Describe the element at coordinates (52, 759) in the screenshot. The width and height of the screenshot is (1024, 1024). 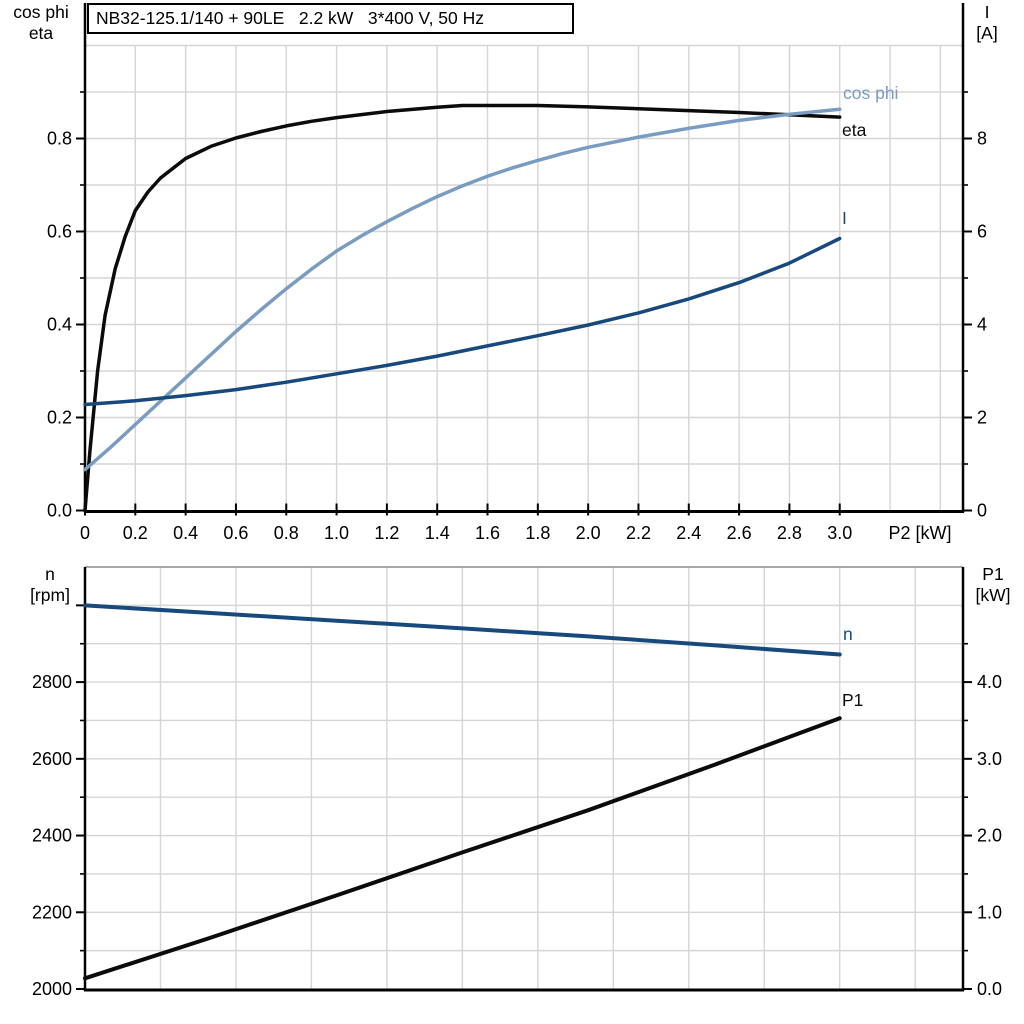
I see `left-axis-tick-label: 2600` at that location.